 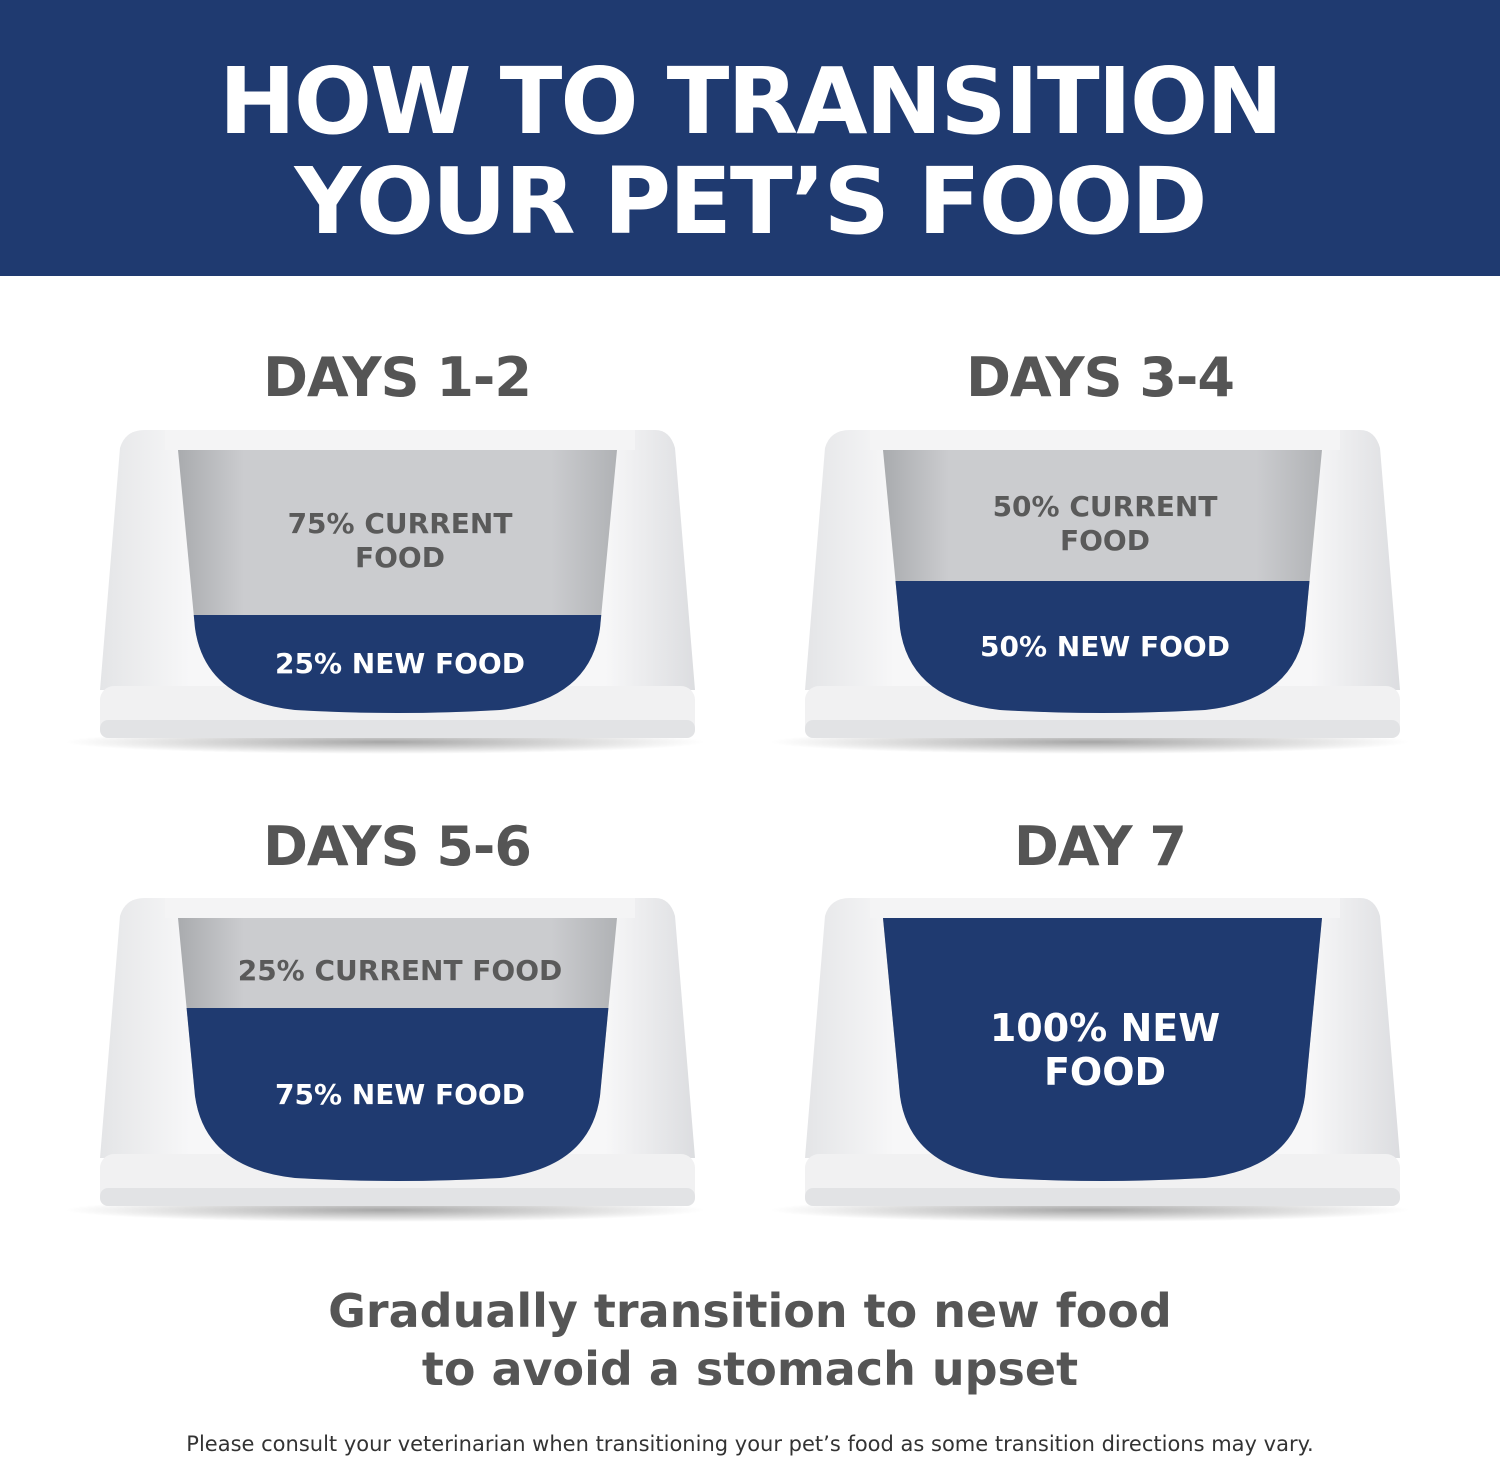 What do you see at coordinates (750, 201) in the screenshot?
I see `page-title-line2: YOUR PET’S FOOD` at bounding box center [750, 201].